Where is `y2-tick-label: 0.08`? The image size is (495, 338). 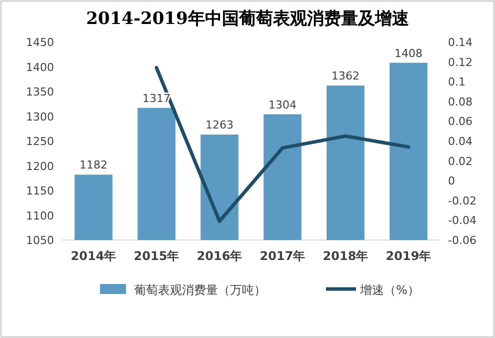 y2-tick-label: 0.08 is located at coordinates (460, 101).